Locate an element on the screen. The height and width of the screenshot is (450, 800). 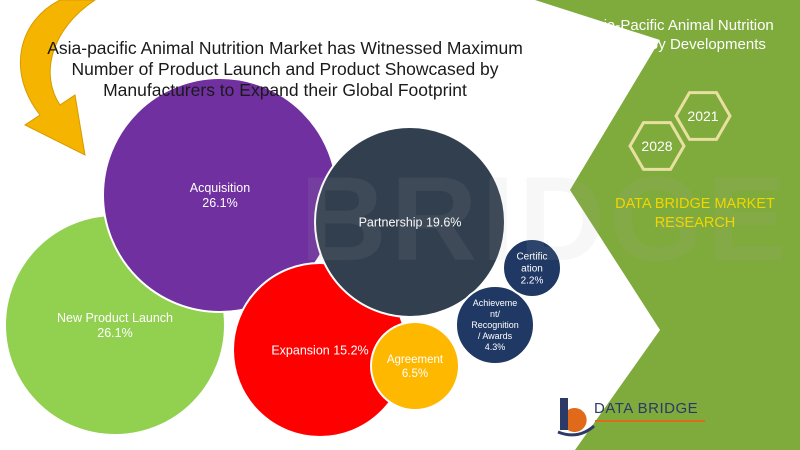
bubble-label: Acquisition is located at coordinates (220, 188).